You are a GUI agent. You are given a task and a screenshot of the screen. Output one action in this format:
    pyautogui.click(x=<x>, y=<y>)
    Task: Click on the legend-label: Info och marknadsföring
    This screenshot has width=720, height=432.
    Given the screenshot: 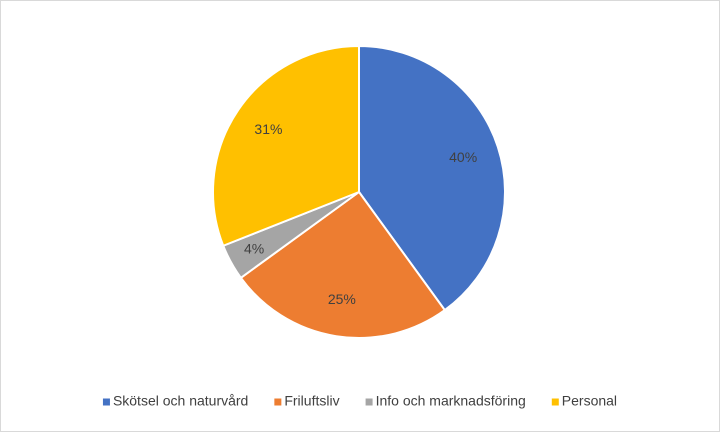 What is the action you would take?
    pyautogui.click(x=451, y=401)
    